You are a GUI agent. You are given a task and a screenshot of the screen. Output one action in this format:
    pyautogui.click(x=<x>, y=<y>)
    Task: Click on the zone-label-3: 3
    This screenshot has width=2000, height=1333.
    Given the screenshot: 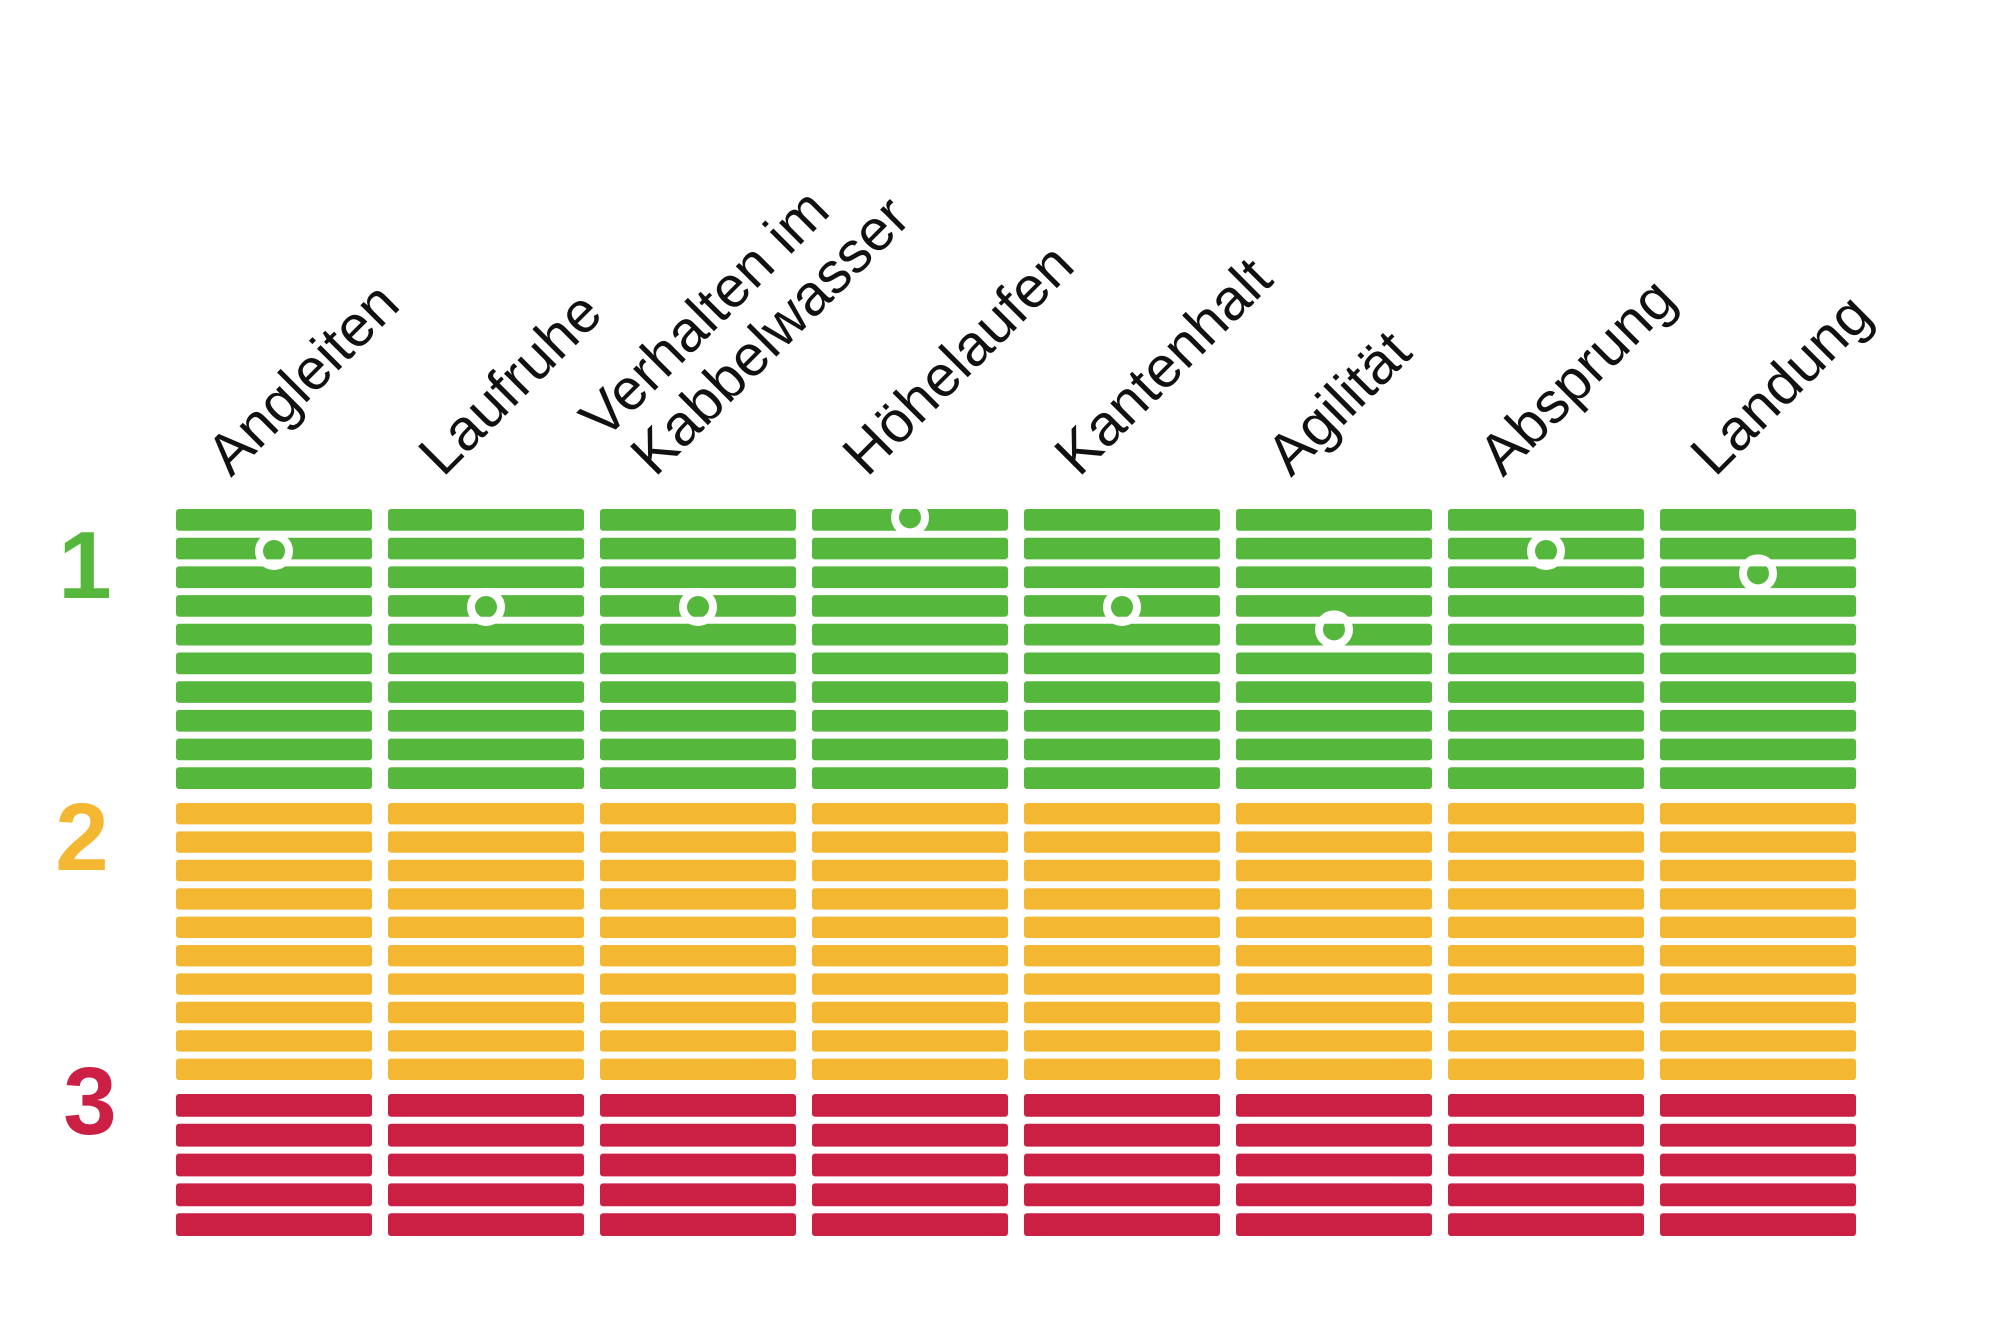 What is the action you would take?
    pyautogui.click(x=89, y=1101)
    